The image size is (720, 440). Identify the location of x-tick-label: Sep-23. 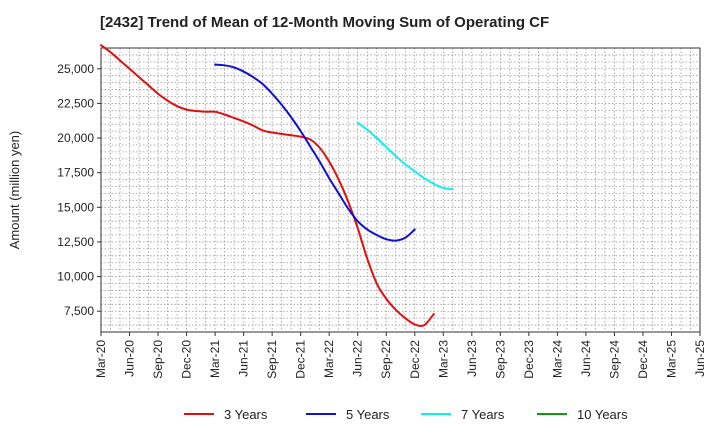
(500, 359).